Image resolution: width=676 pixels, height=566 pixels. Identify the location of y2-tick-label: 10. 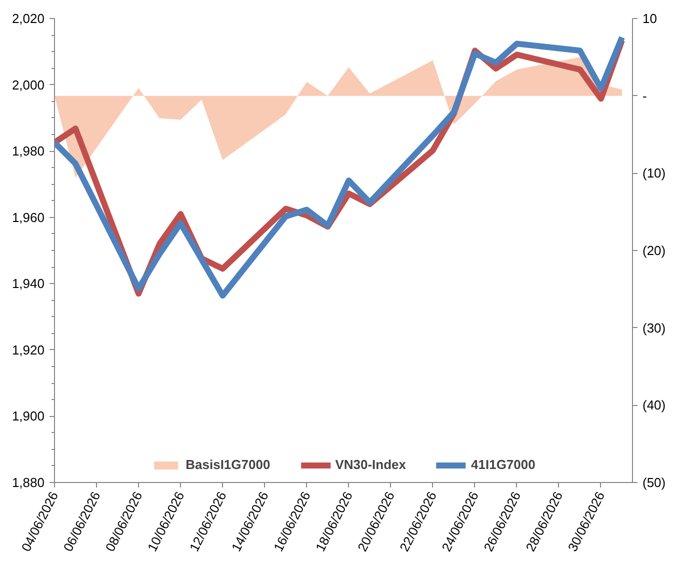
(649, 18).